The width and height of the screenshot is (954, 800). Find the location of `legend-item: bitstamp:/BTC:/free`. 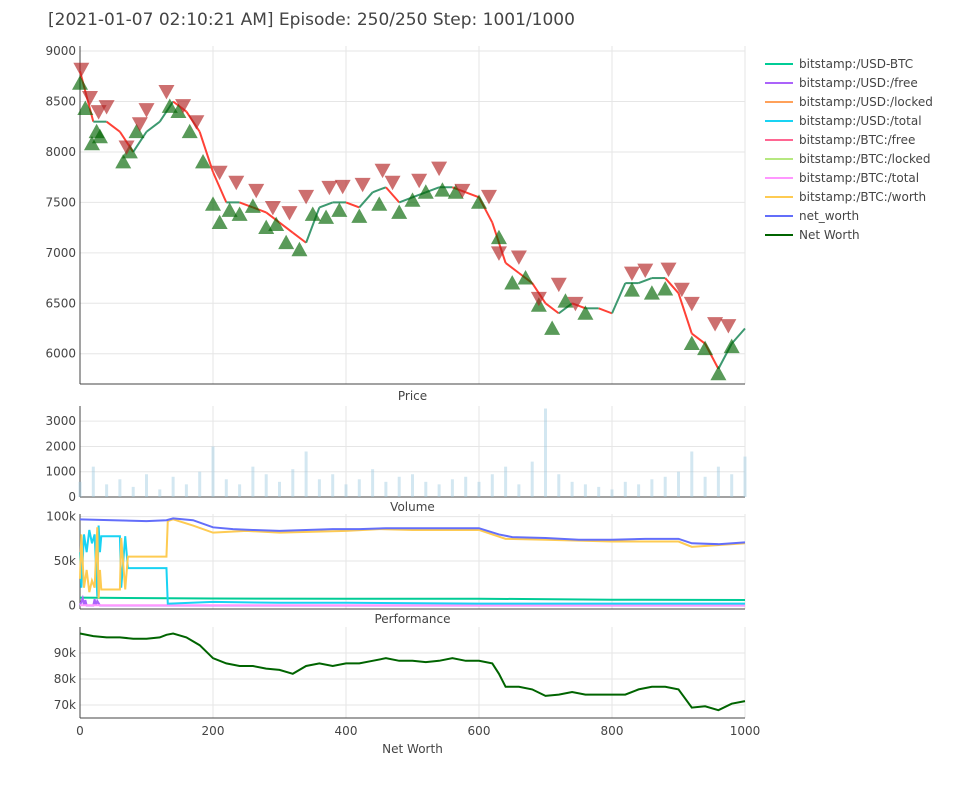

legend-item: bitstamp:/BTC:/free is located at coordinates (840, 140).